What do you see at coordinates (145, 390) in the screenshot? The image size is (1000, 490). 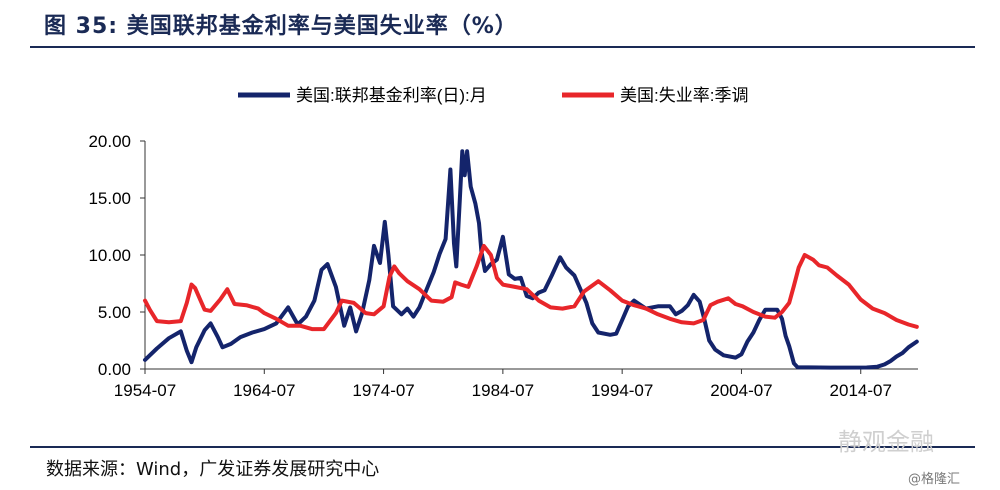 I see `x-tick-label: 1954-07` at bounding box center [145, 390].